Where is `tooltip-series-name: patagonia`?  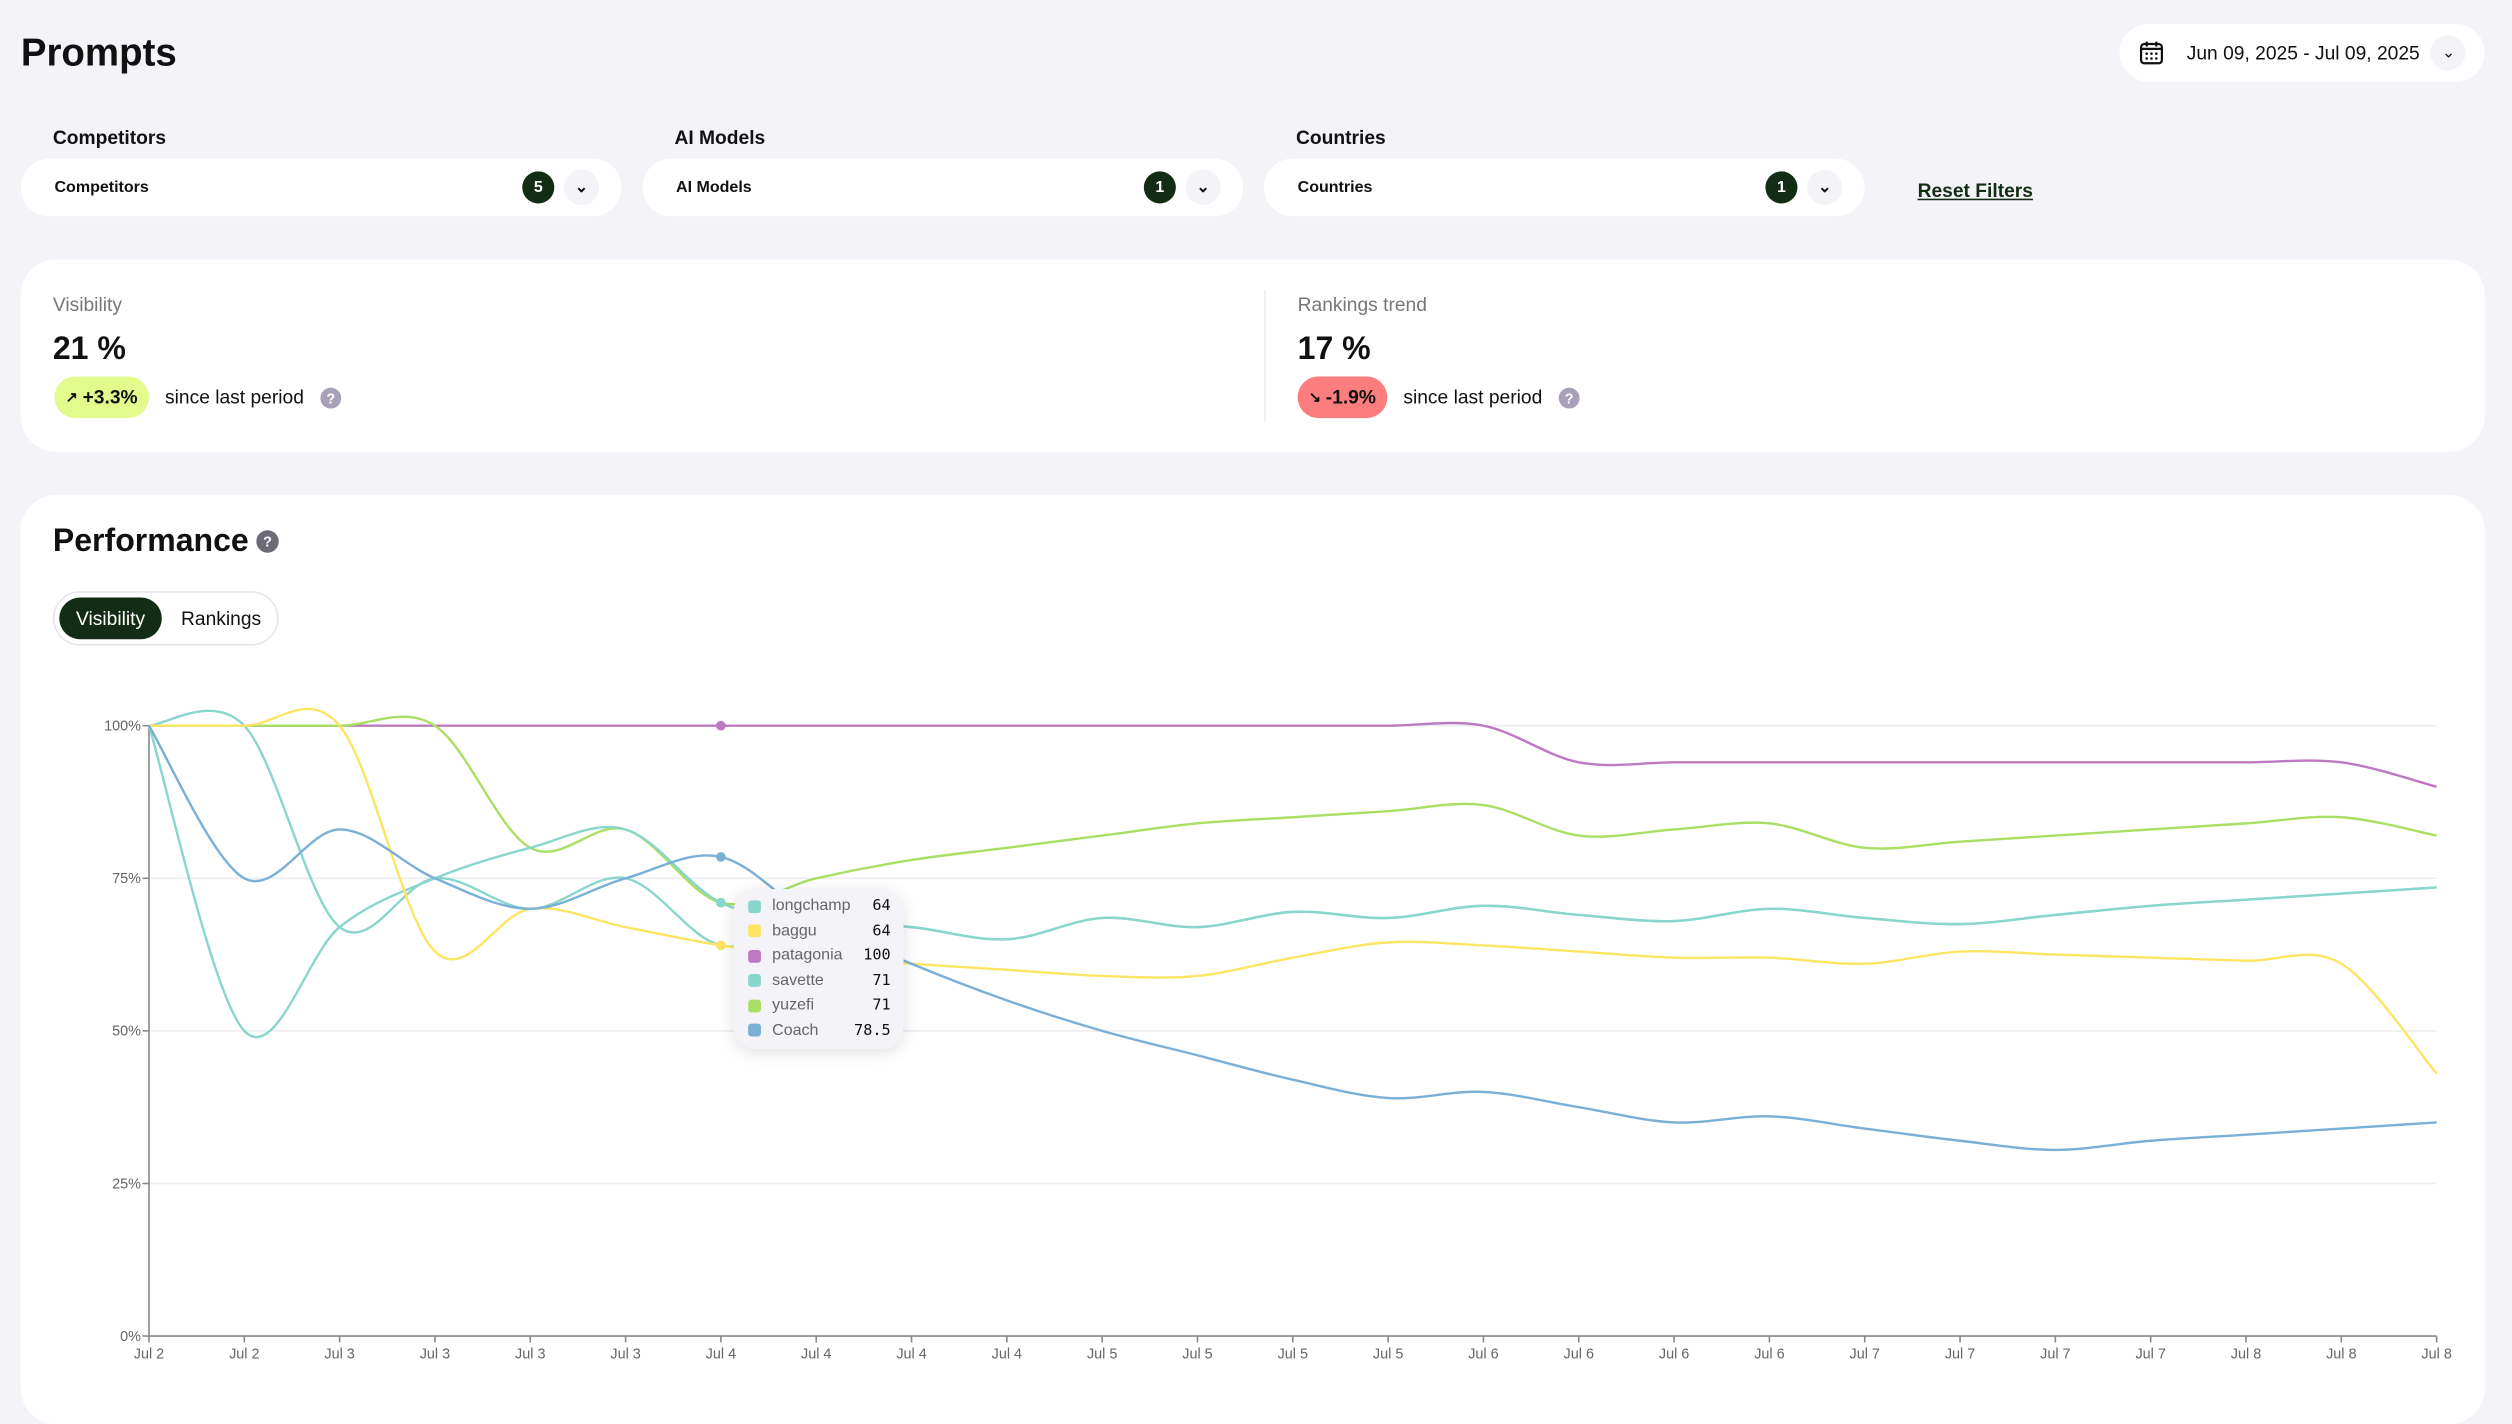
tooltip-series-name: patagonia is located at coordinates (807, 955).